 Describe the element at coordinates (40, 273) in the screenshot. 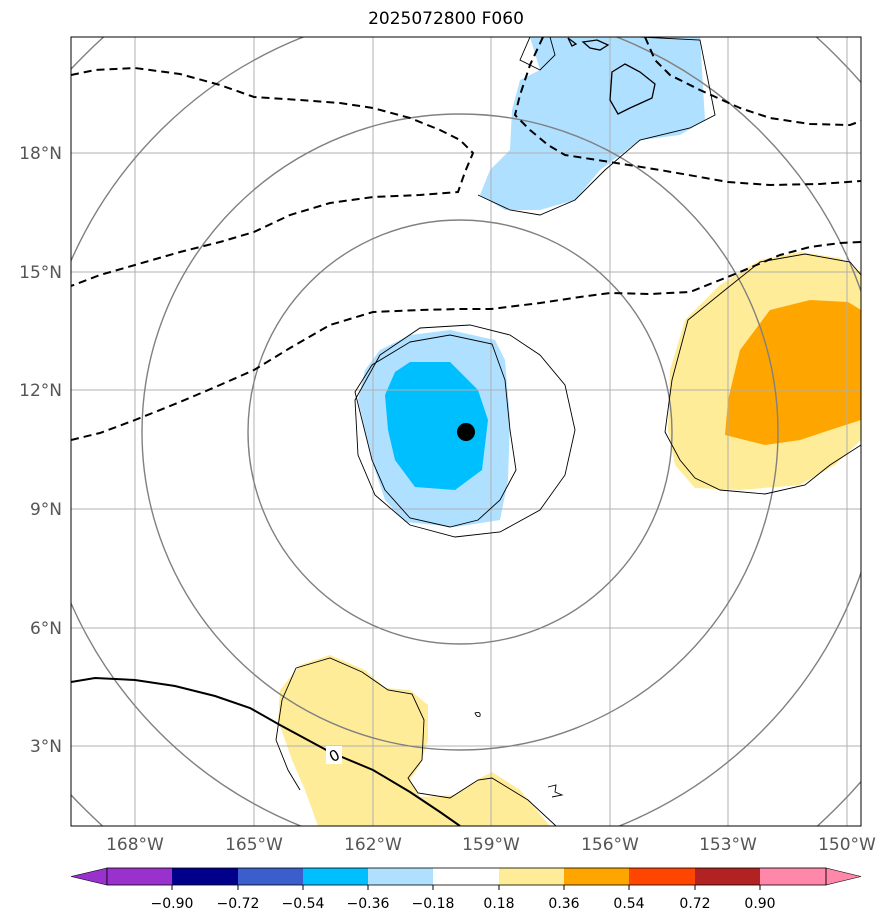

I see `lat-label: 15°N` at that location.